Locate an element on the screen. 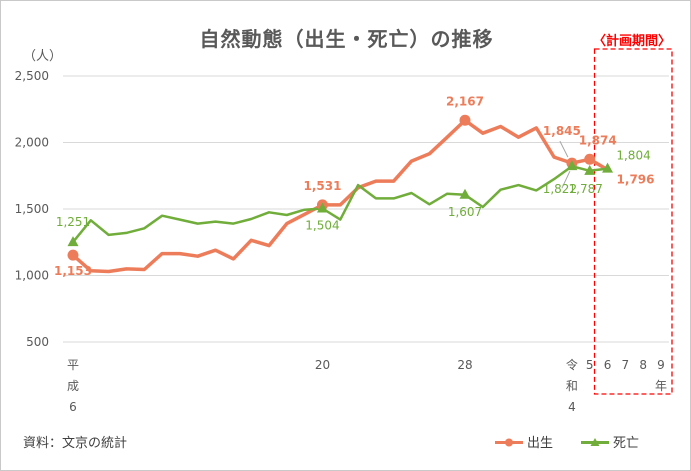  y-tick-label: 1,500 is located at coordinates (32, 209).